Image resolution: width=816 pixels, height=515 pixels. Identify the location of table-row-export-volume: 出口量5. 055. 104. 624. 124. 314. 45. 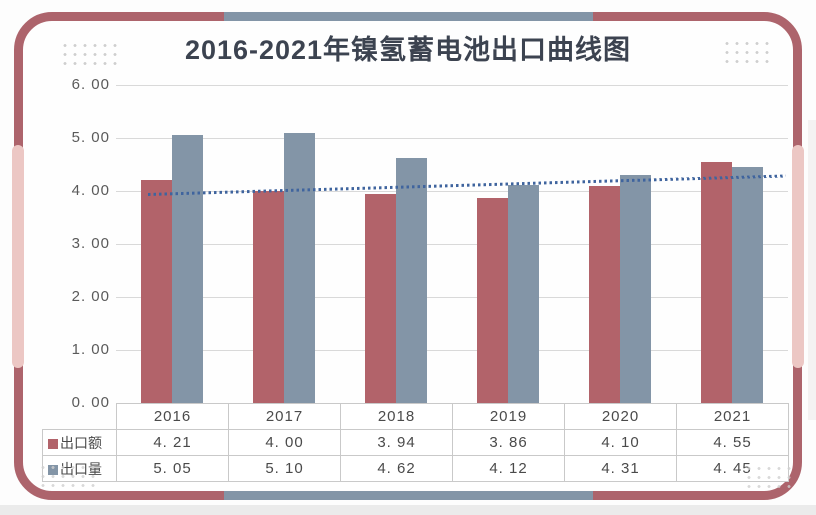
(415, 468).